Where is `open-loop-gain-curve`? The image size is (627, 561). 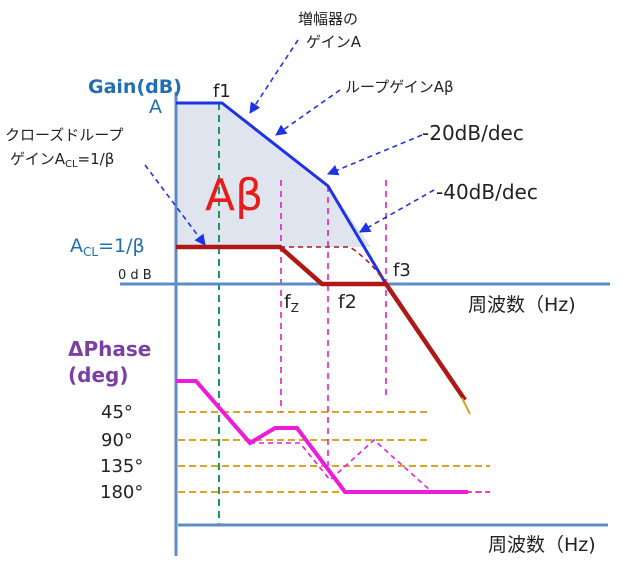
open-loop-gain-curve is located at coordinates (282, 193).